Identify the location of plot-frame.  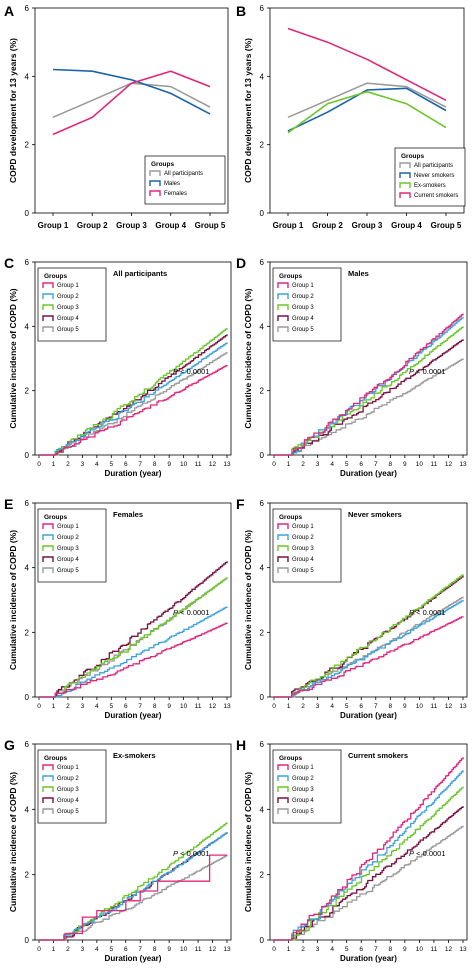
(368, 358).